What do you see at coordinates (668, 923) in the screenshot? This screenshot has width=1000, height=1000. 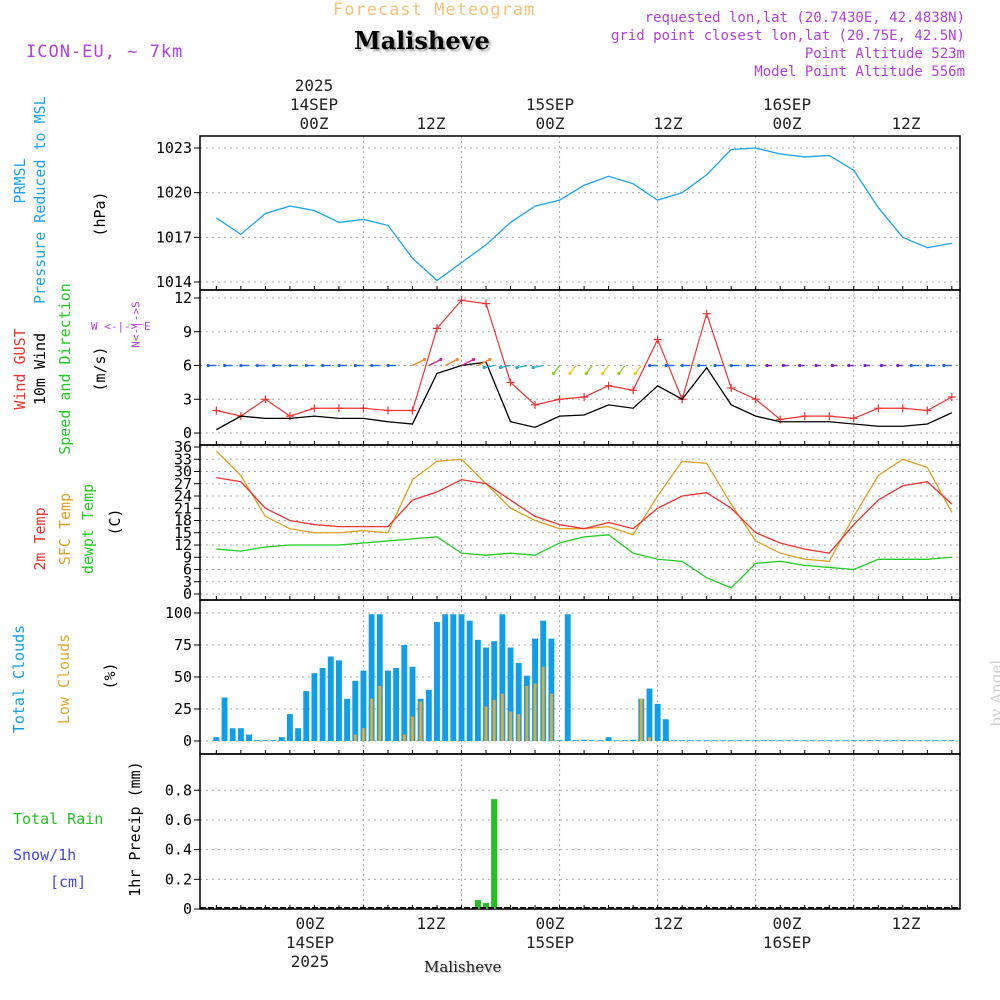 I see `bottom-time-label-12z-2: 12Z` at bounding box center [668, 923].